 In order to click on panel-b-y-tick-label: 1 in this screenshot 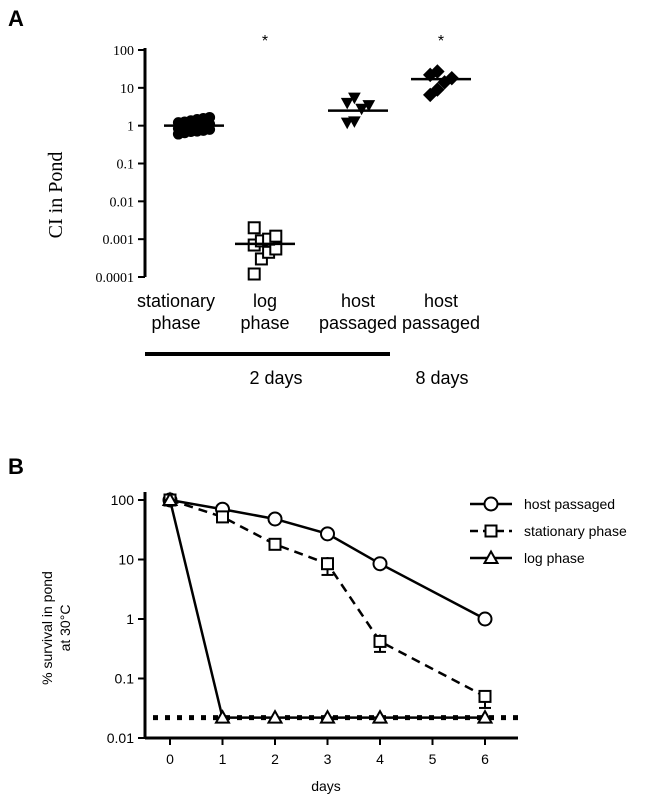, I will do `click(130, 619)`.